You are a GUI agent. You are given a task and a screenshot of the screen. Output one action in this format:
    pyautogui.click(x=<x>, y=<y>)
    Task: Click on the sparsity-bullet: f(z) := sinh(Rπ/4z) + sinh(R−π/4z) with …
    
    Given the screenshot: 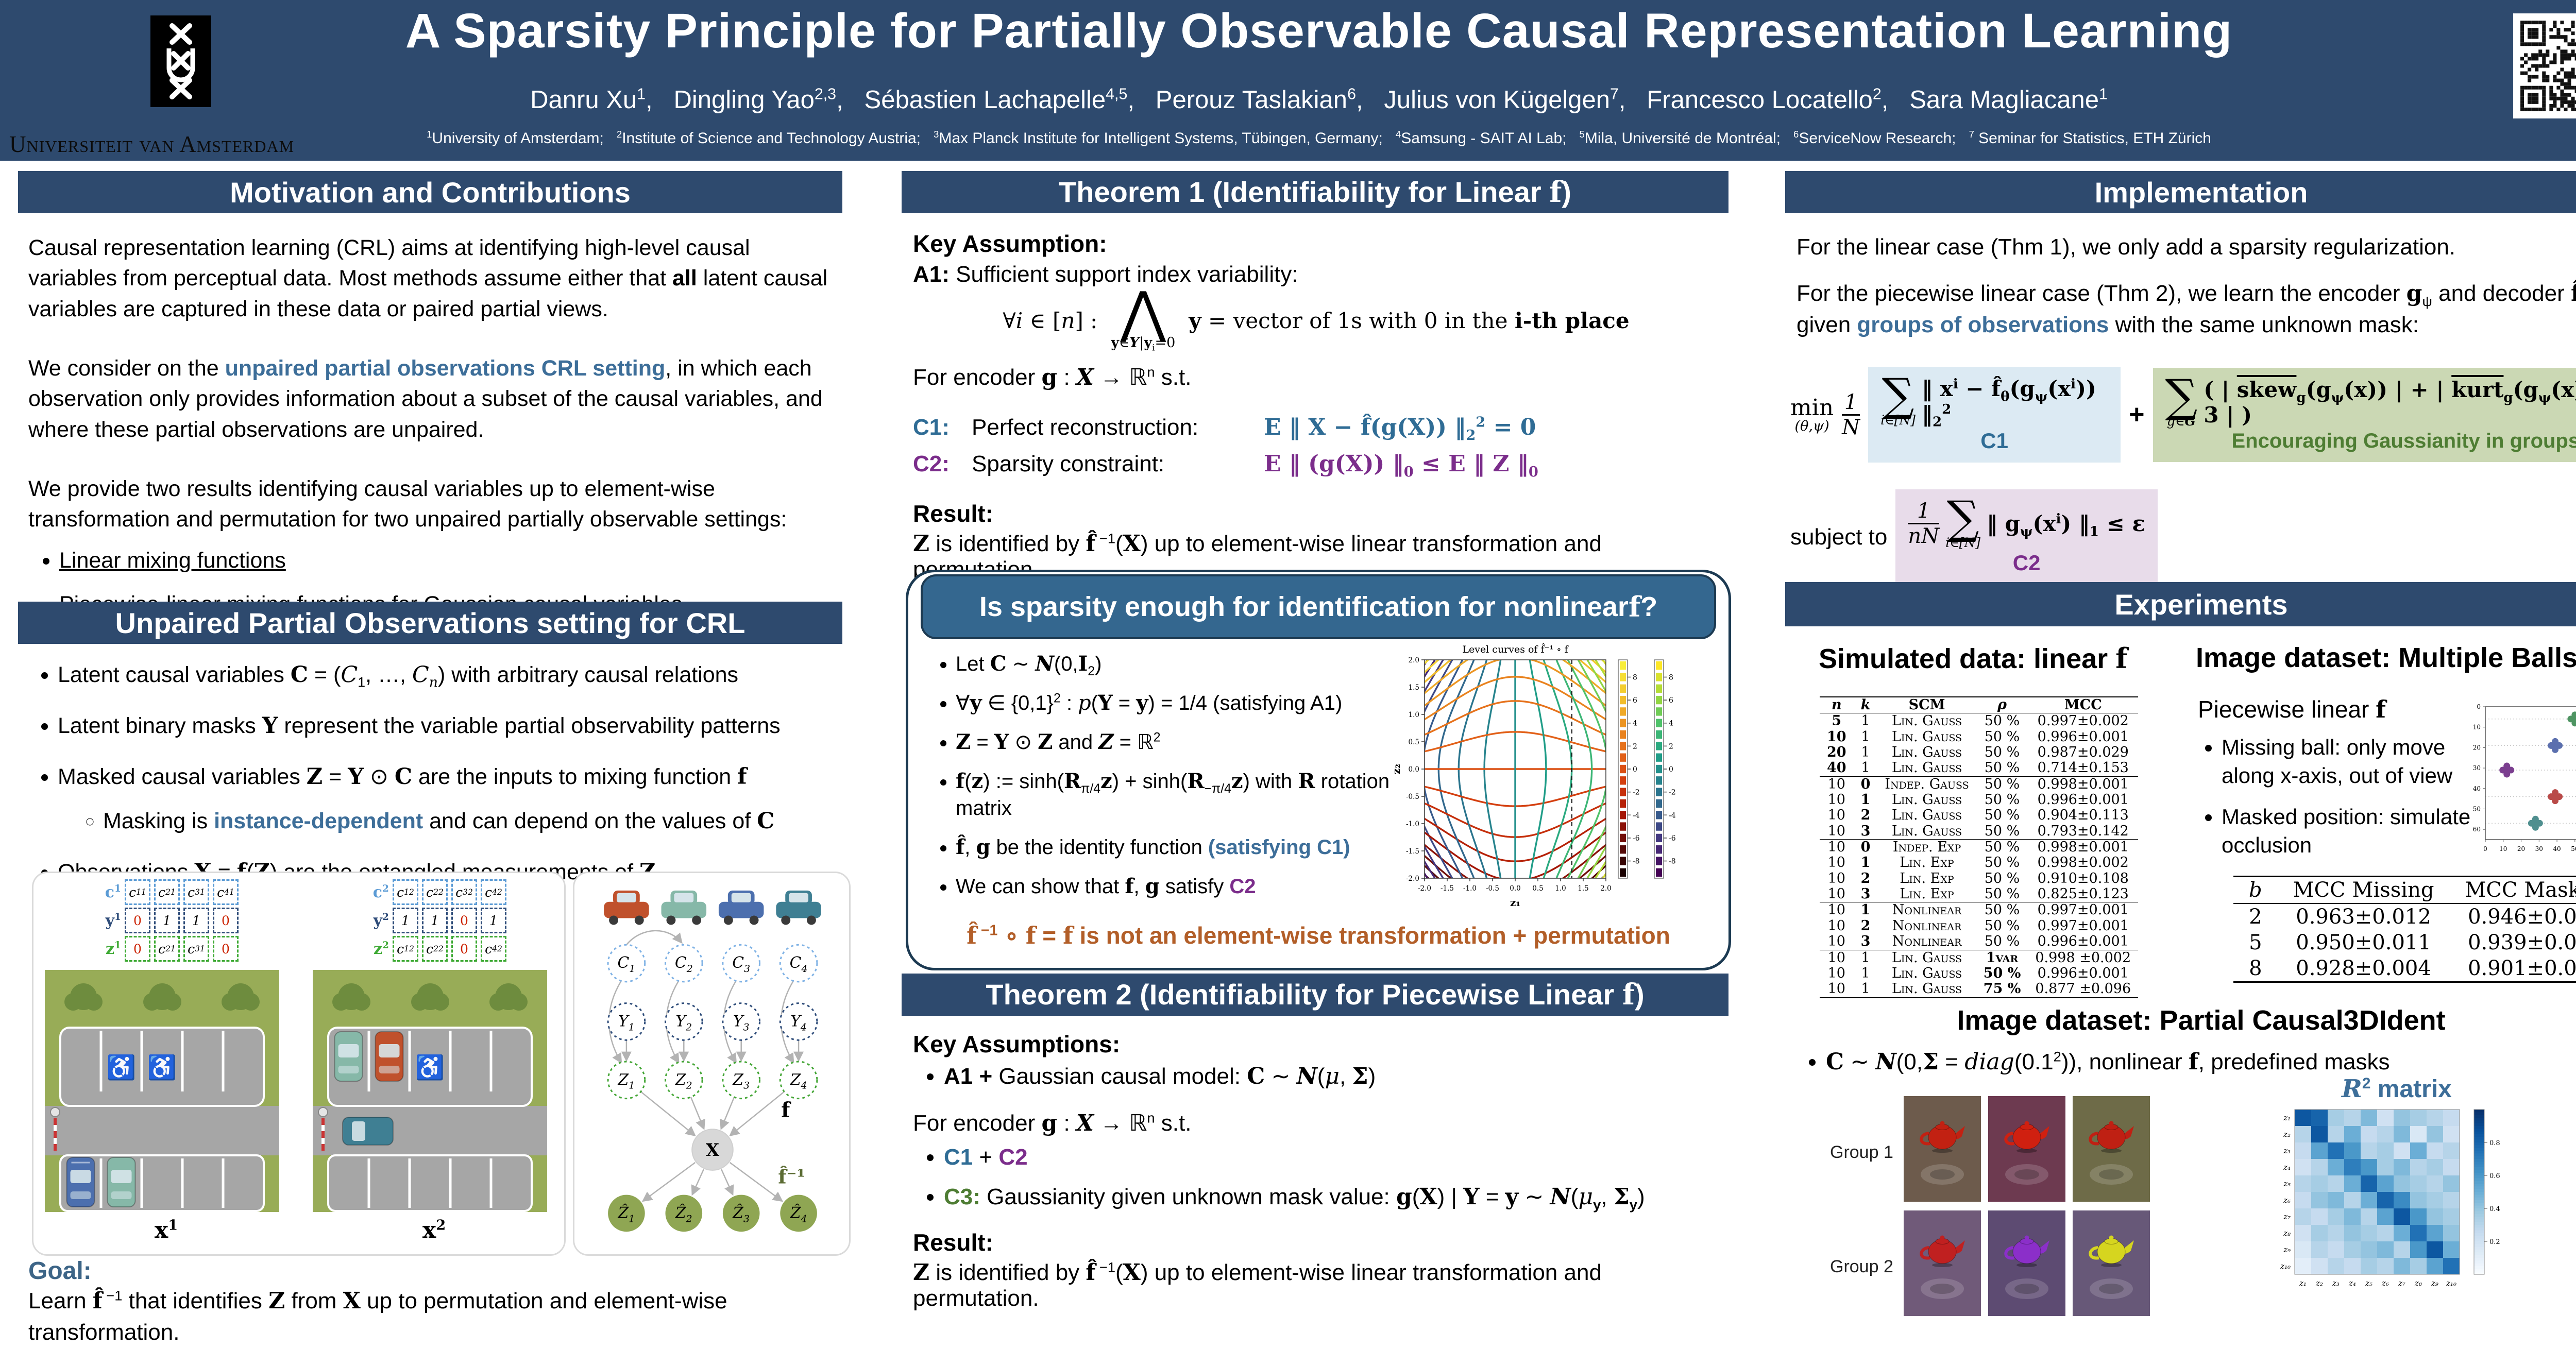 What is the action you would take?
    pyautogui.click(x=1176, y=795)
    